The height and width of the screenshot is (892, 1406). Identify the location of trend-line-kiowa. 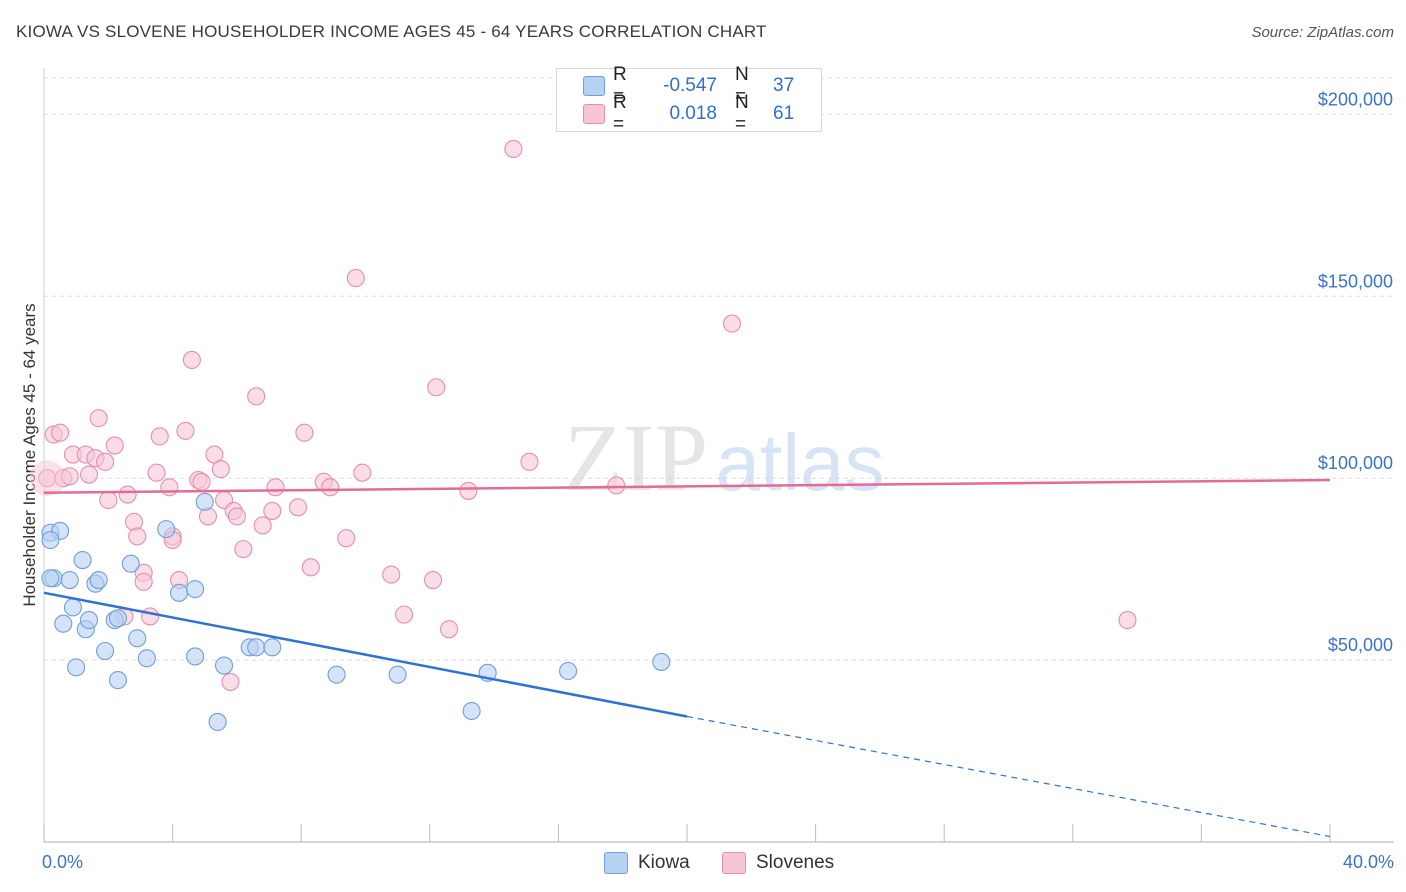
(365, 654).